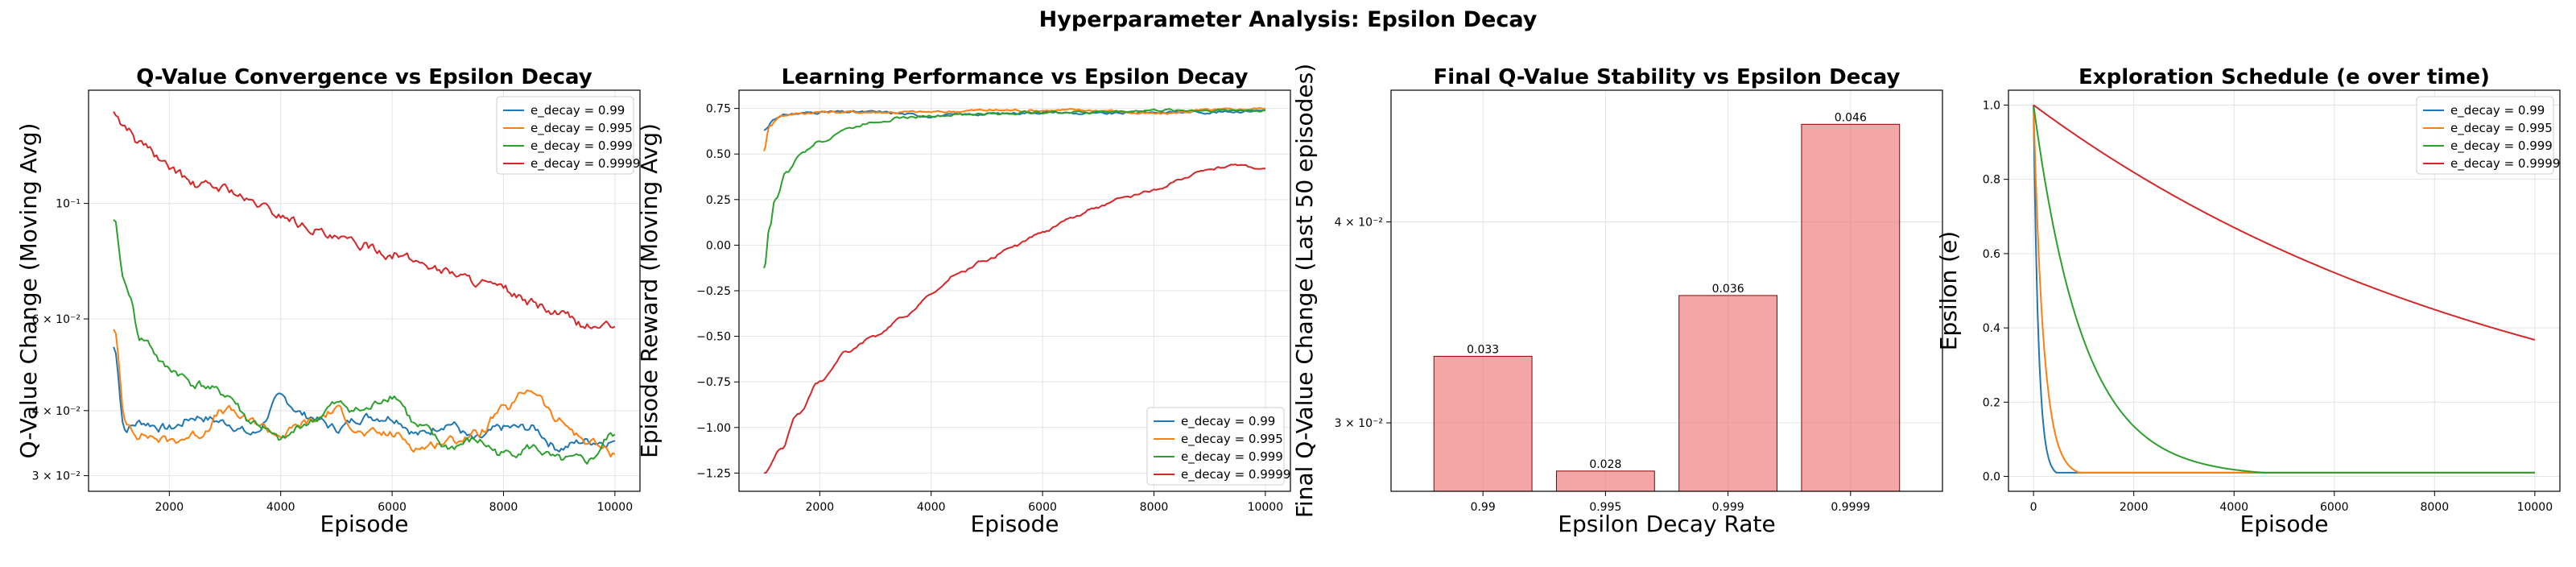 Image resolution: width=2576 pixels, height=567 pixels. I want to click on y-tick-label-1-4: −0.25, so click(713, 291).